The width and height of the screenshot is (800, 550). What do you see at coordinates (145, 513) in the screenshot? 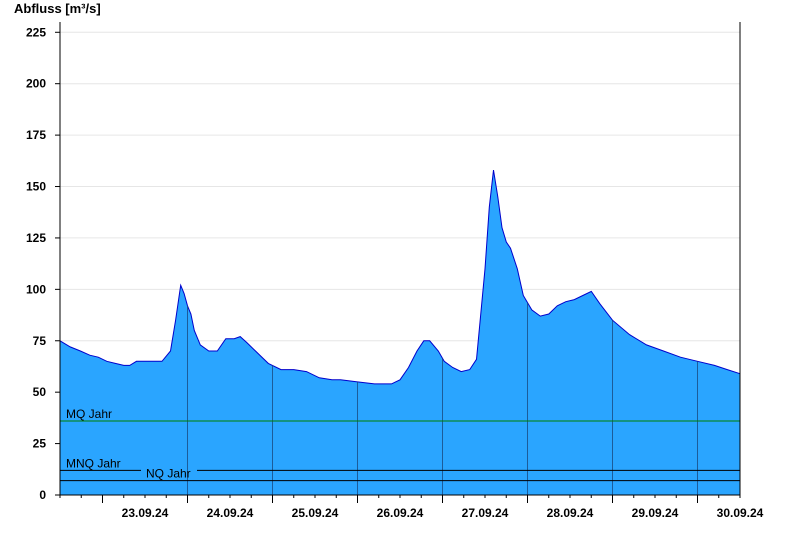
I see `x-tick-label: 23.09.24` at bounding box center [145, 513].